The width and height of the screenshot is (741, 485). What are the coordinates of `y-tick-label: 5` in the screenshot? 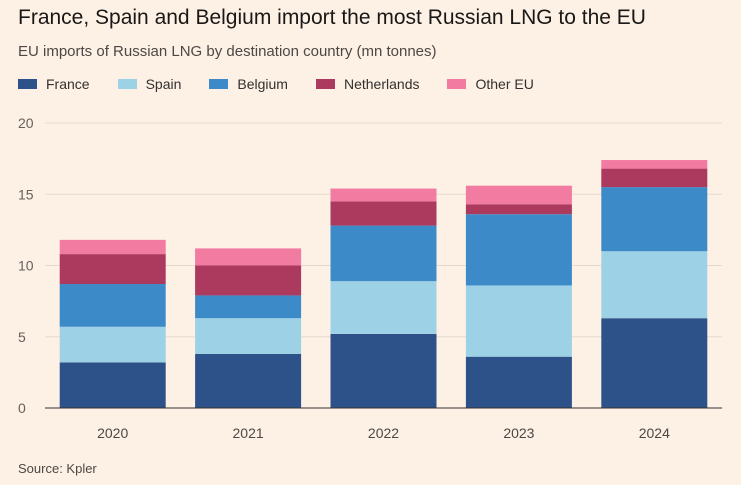 It's located at (22, 337).